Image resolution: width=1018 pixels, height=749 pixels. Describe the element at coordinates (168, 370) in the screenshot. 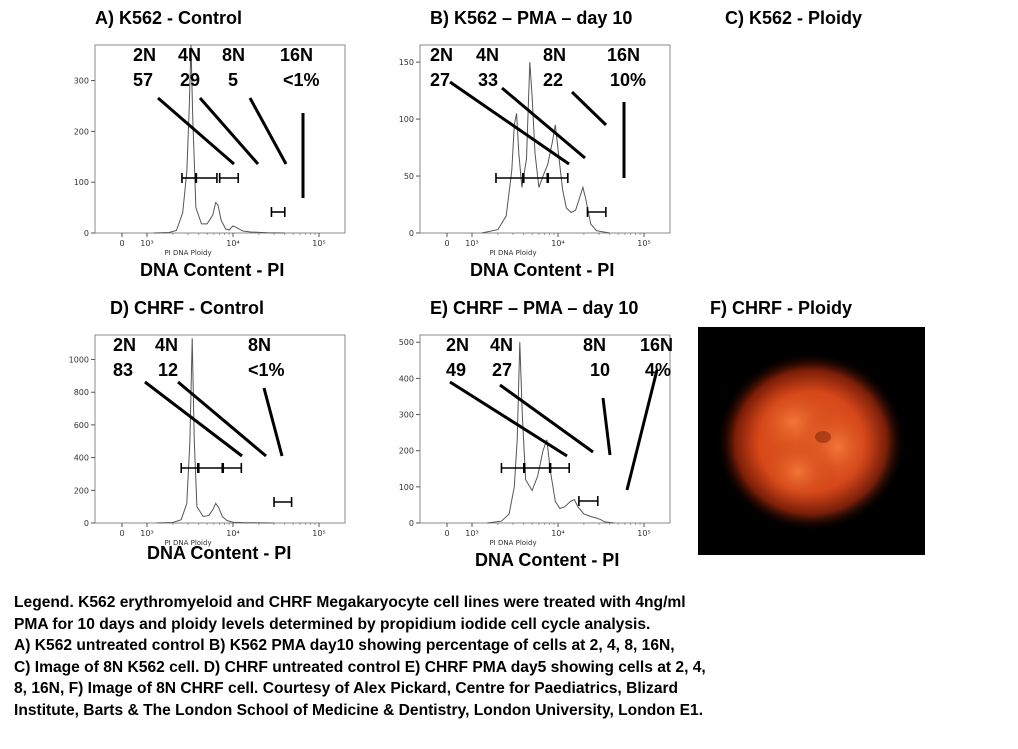

I see `panel-d-gate-value-2: 12` at that location.